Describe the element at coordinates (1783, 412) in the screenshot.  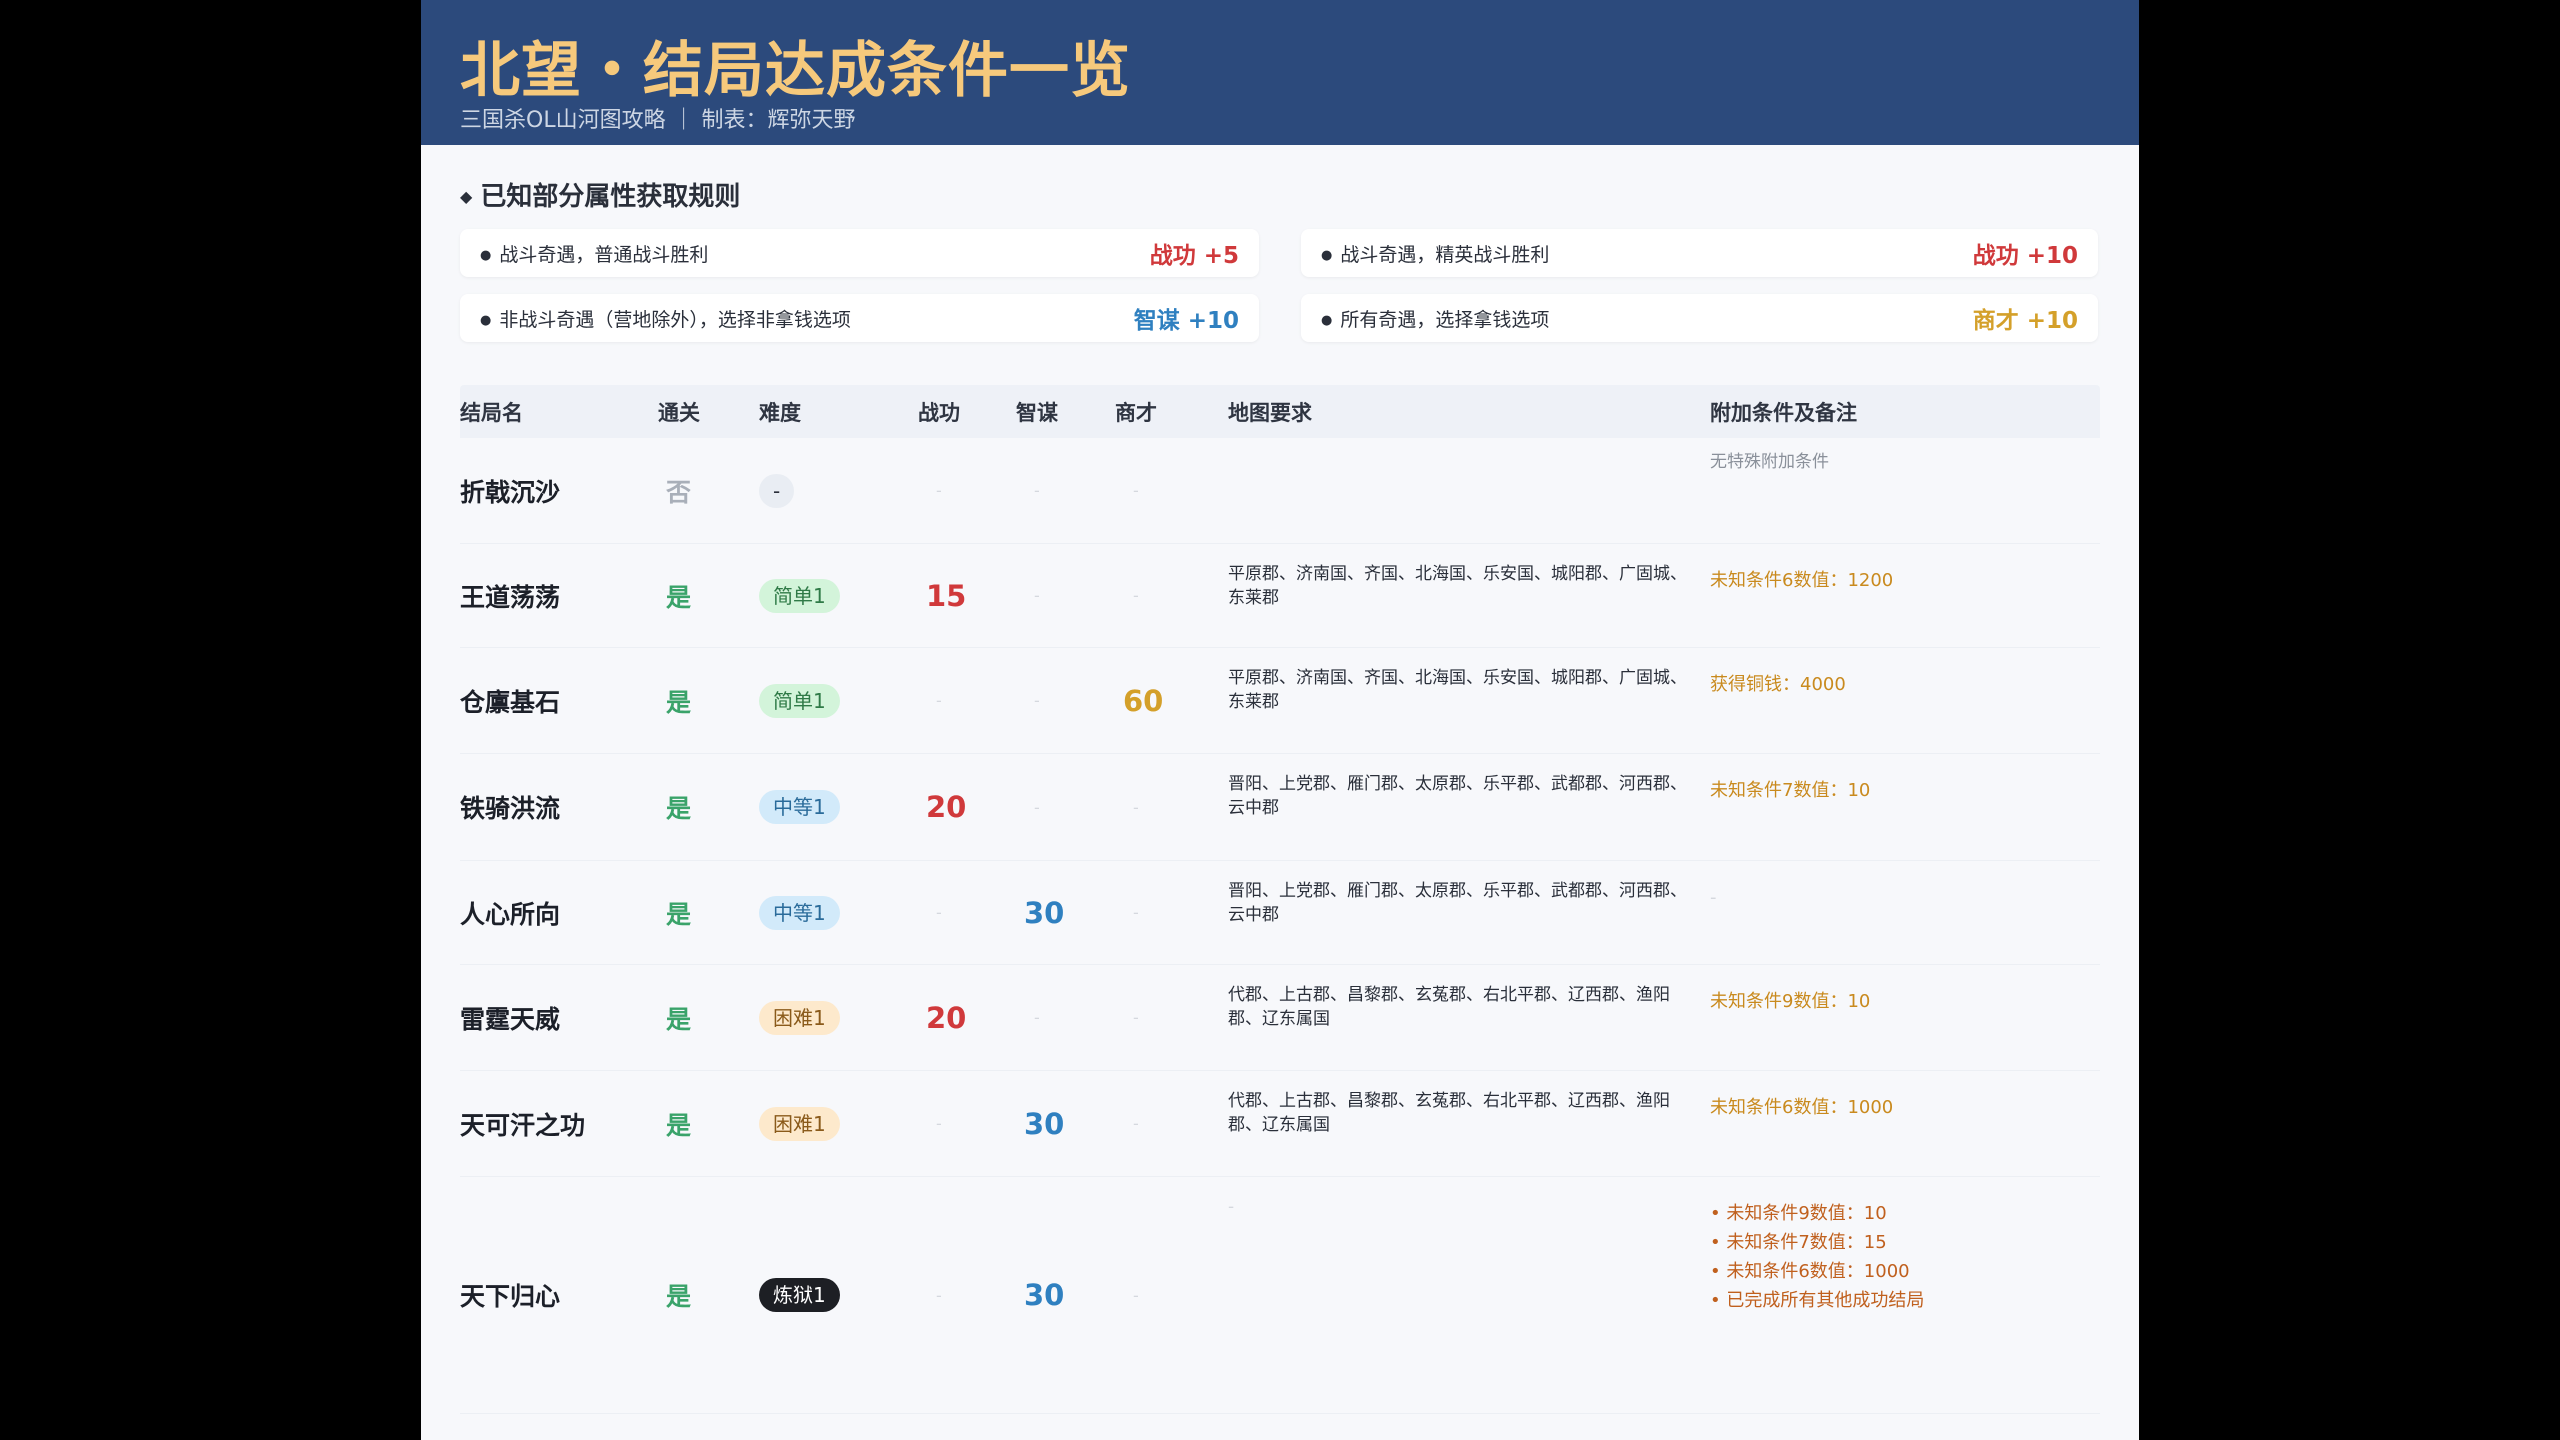
I see `column-header: 附加条件及备注` at that location.